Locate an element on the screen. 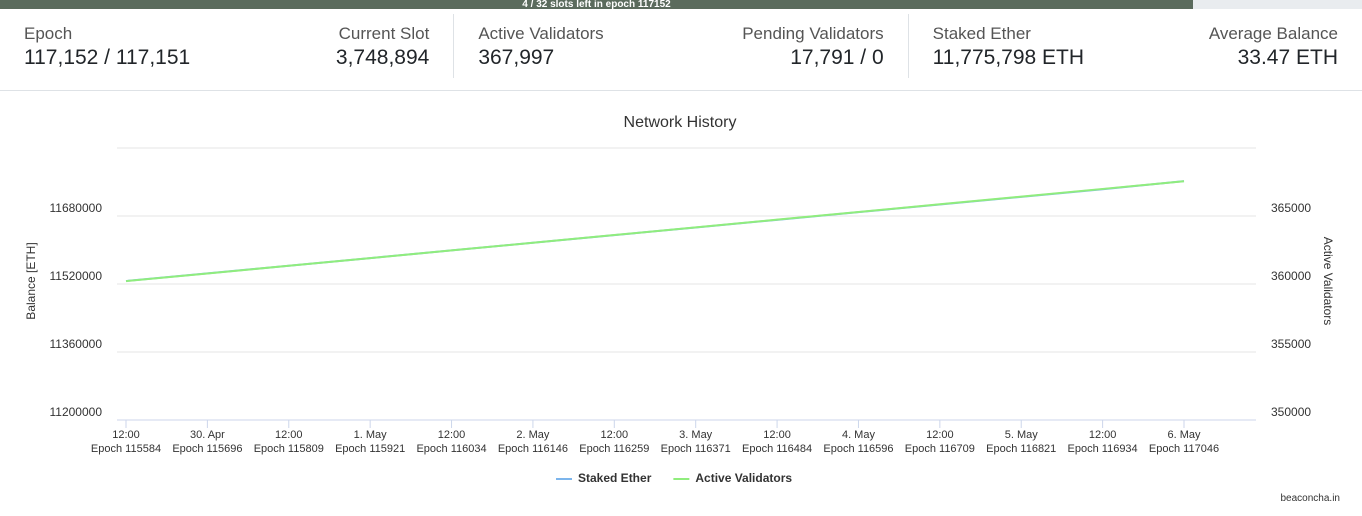  stat-value: 17,791 / 0 is located at coordinates (837, 57).